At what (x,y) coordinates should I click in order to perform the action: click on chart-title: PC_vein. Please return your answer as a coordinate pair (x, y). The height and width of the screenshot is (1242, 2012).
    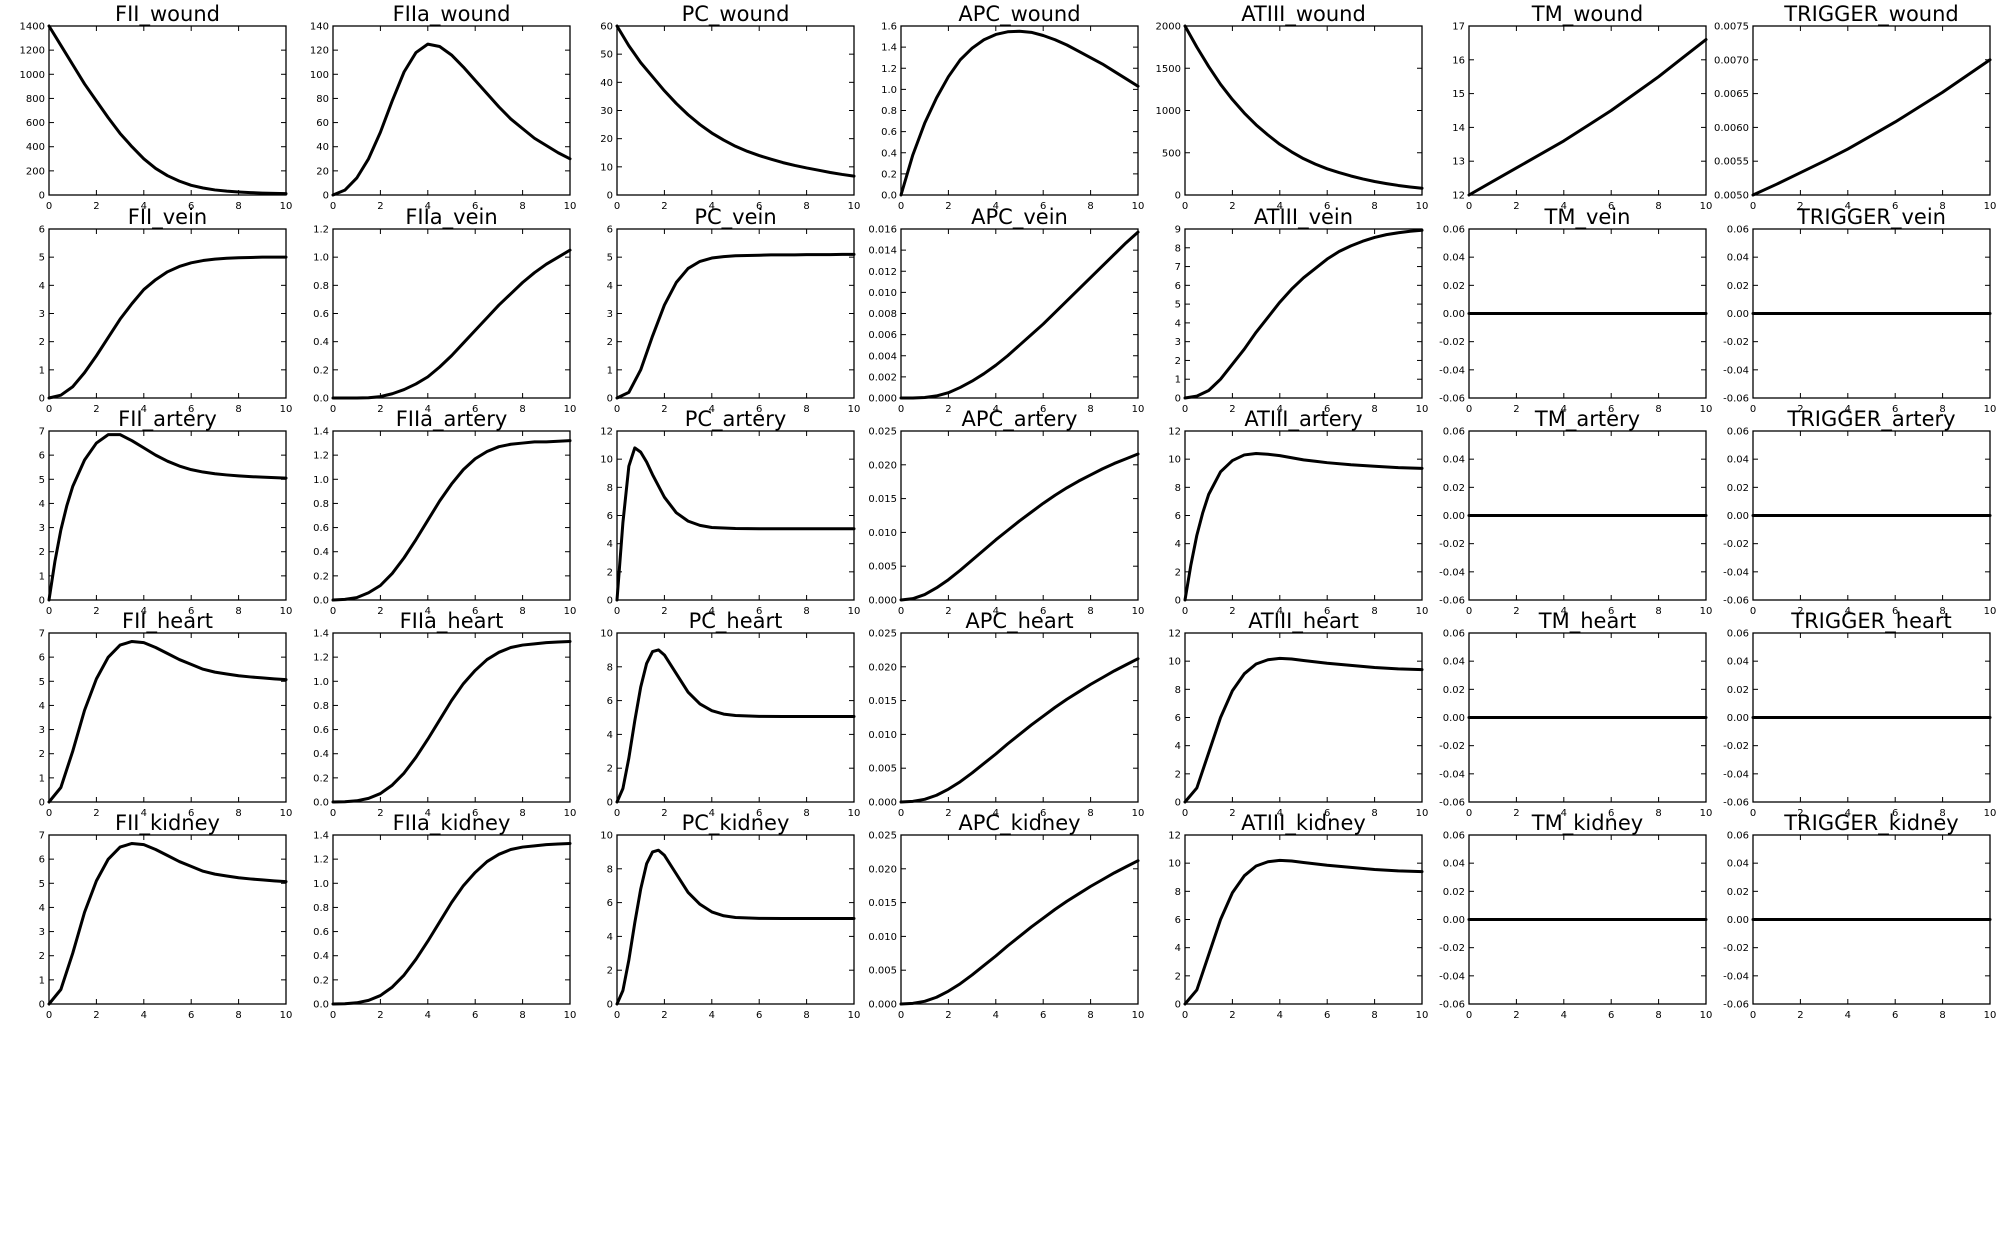
    Looking at the image, I should click on (735, 217).